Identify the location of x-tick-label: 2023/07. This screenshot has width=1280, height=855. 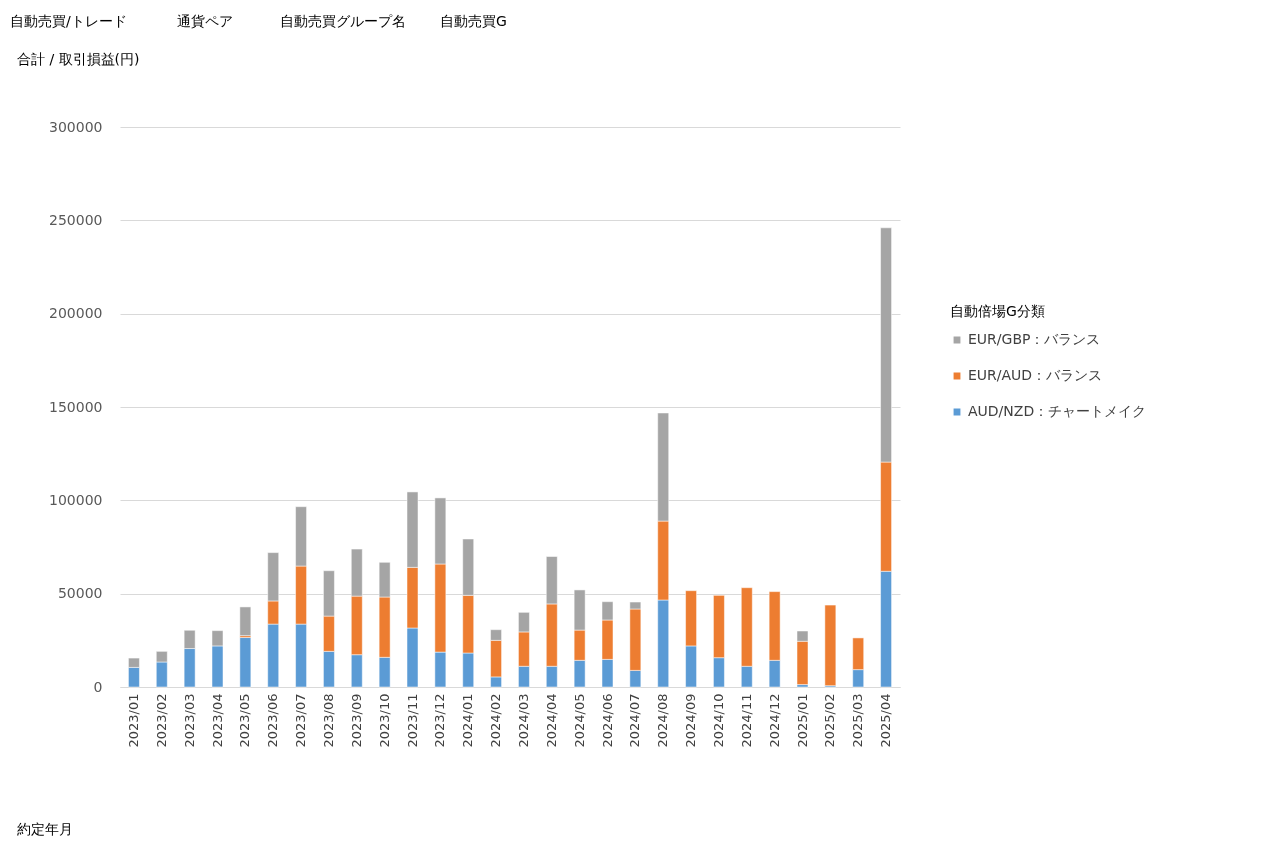
(301, 720).